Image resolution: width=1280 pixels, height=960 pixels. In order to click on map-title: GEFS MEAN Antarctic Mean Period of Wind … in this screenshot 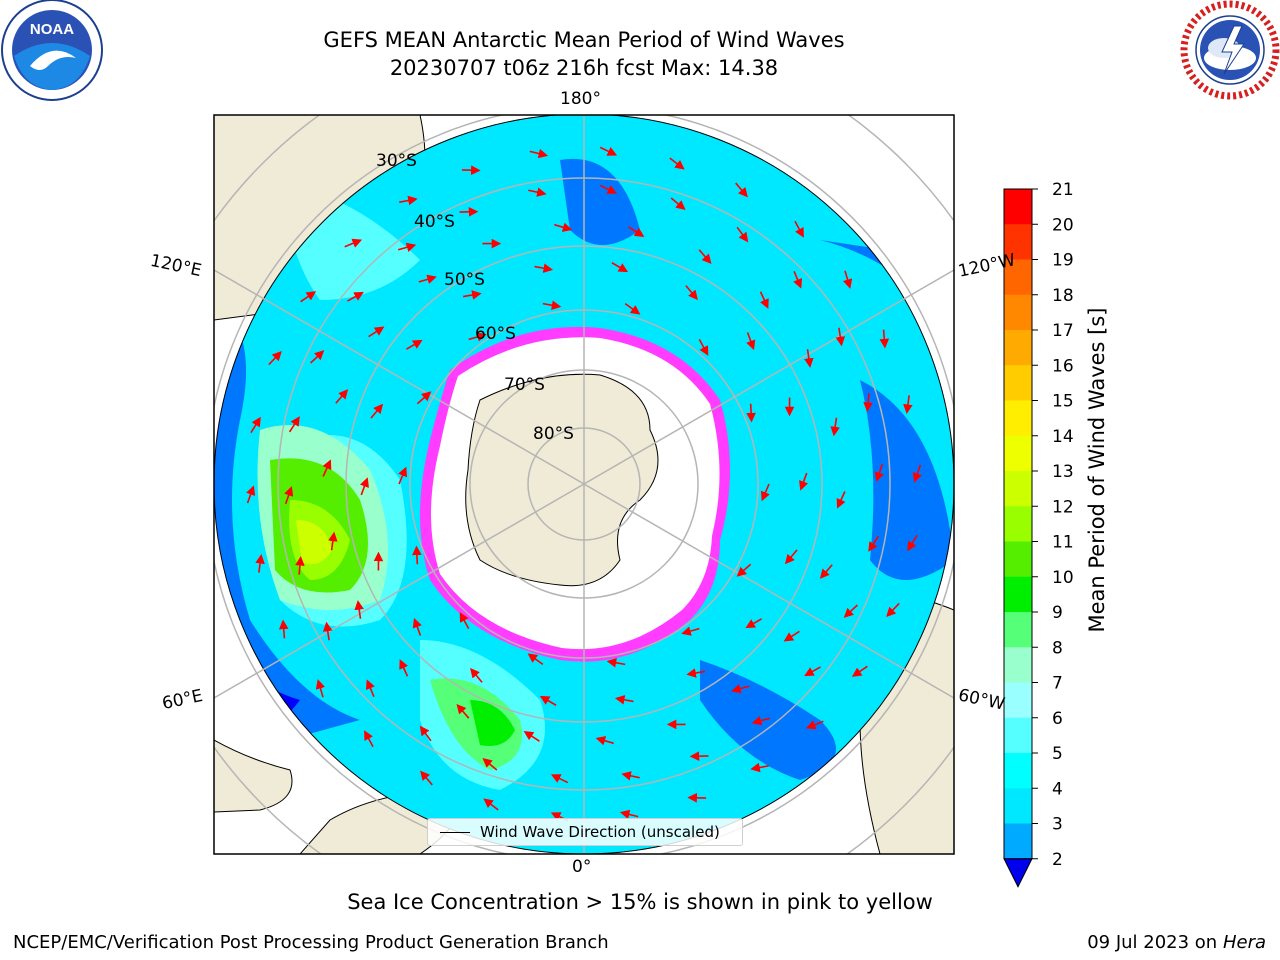, I will do `click(584, 40)`.